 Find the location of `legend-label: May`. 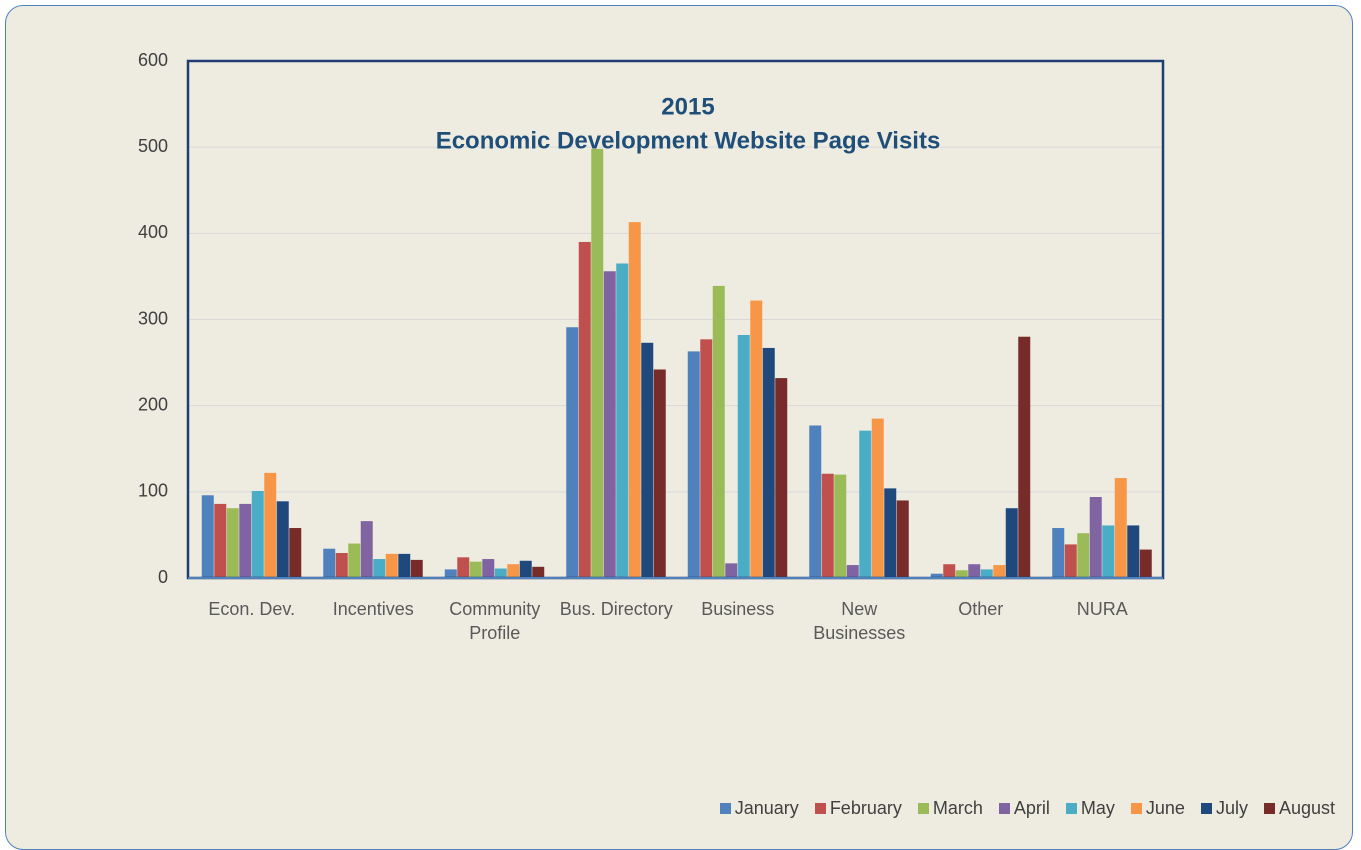

legend-label: May is located at coordinates (1097, 808).